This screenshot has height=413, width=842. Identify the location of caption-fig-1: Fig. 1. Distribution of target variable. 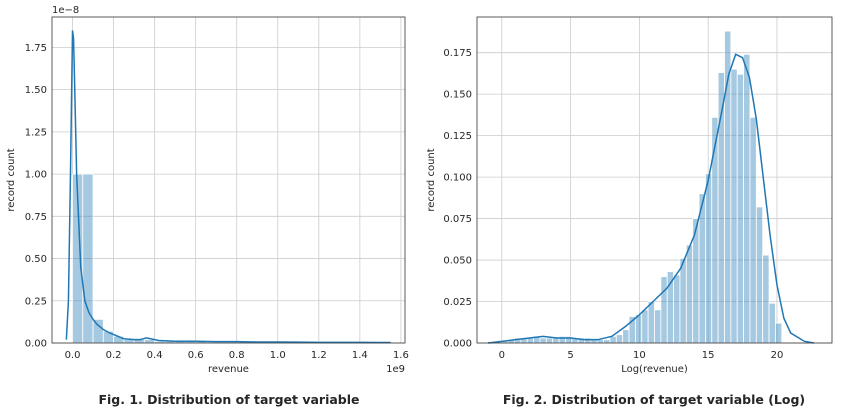
(228, 399).